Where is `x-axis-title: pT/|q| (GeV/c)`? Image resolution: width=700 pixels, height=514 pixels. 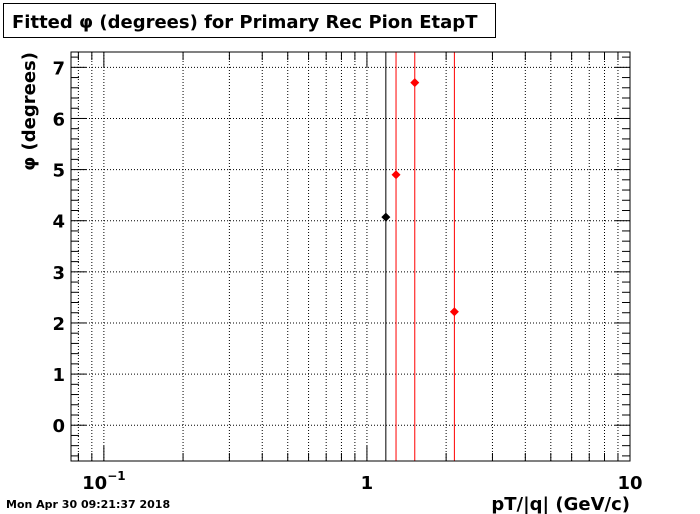
x-axis-title: pT/|q| (GeV/c) is located at coordinates (560, 504).